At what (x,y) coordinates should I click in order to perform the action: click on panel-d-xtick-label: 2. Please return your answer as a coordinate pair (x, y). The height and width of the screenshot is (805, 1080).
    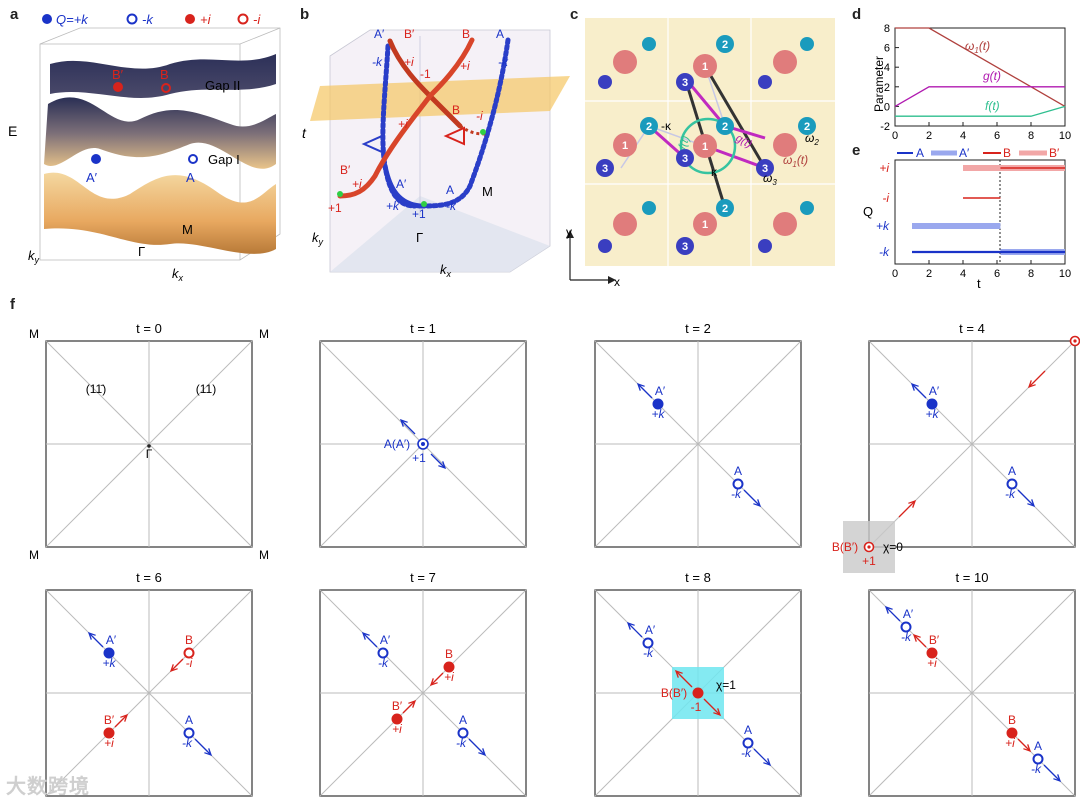
    Looking at the image, I should click on (929, 136).